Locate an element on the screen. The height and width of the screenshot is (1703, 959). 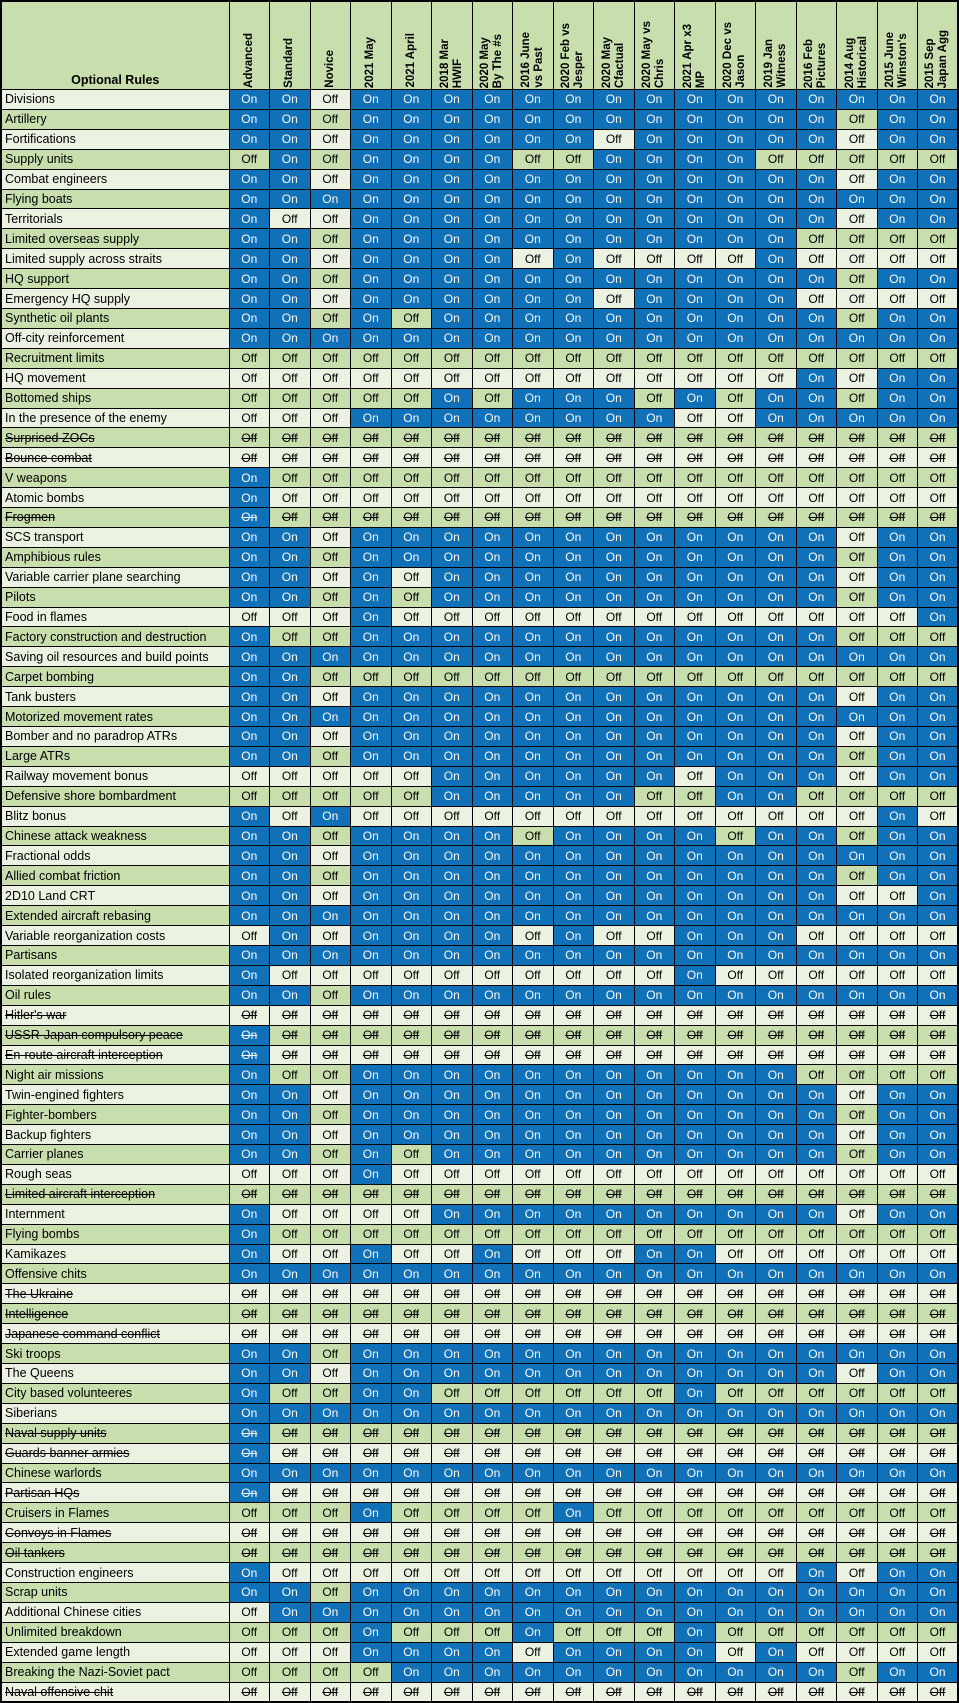
rule-label-large-atrs: Large ATRs is located at coordinates (115, 756).